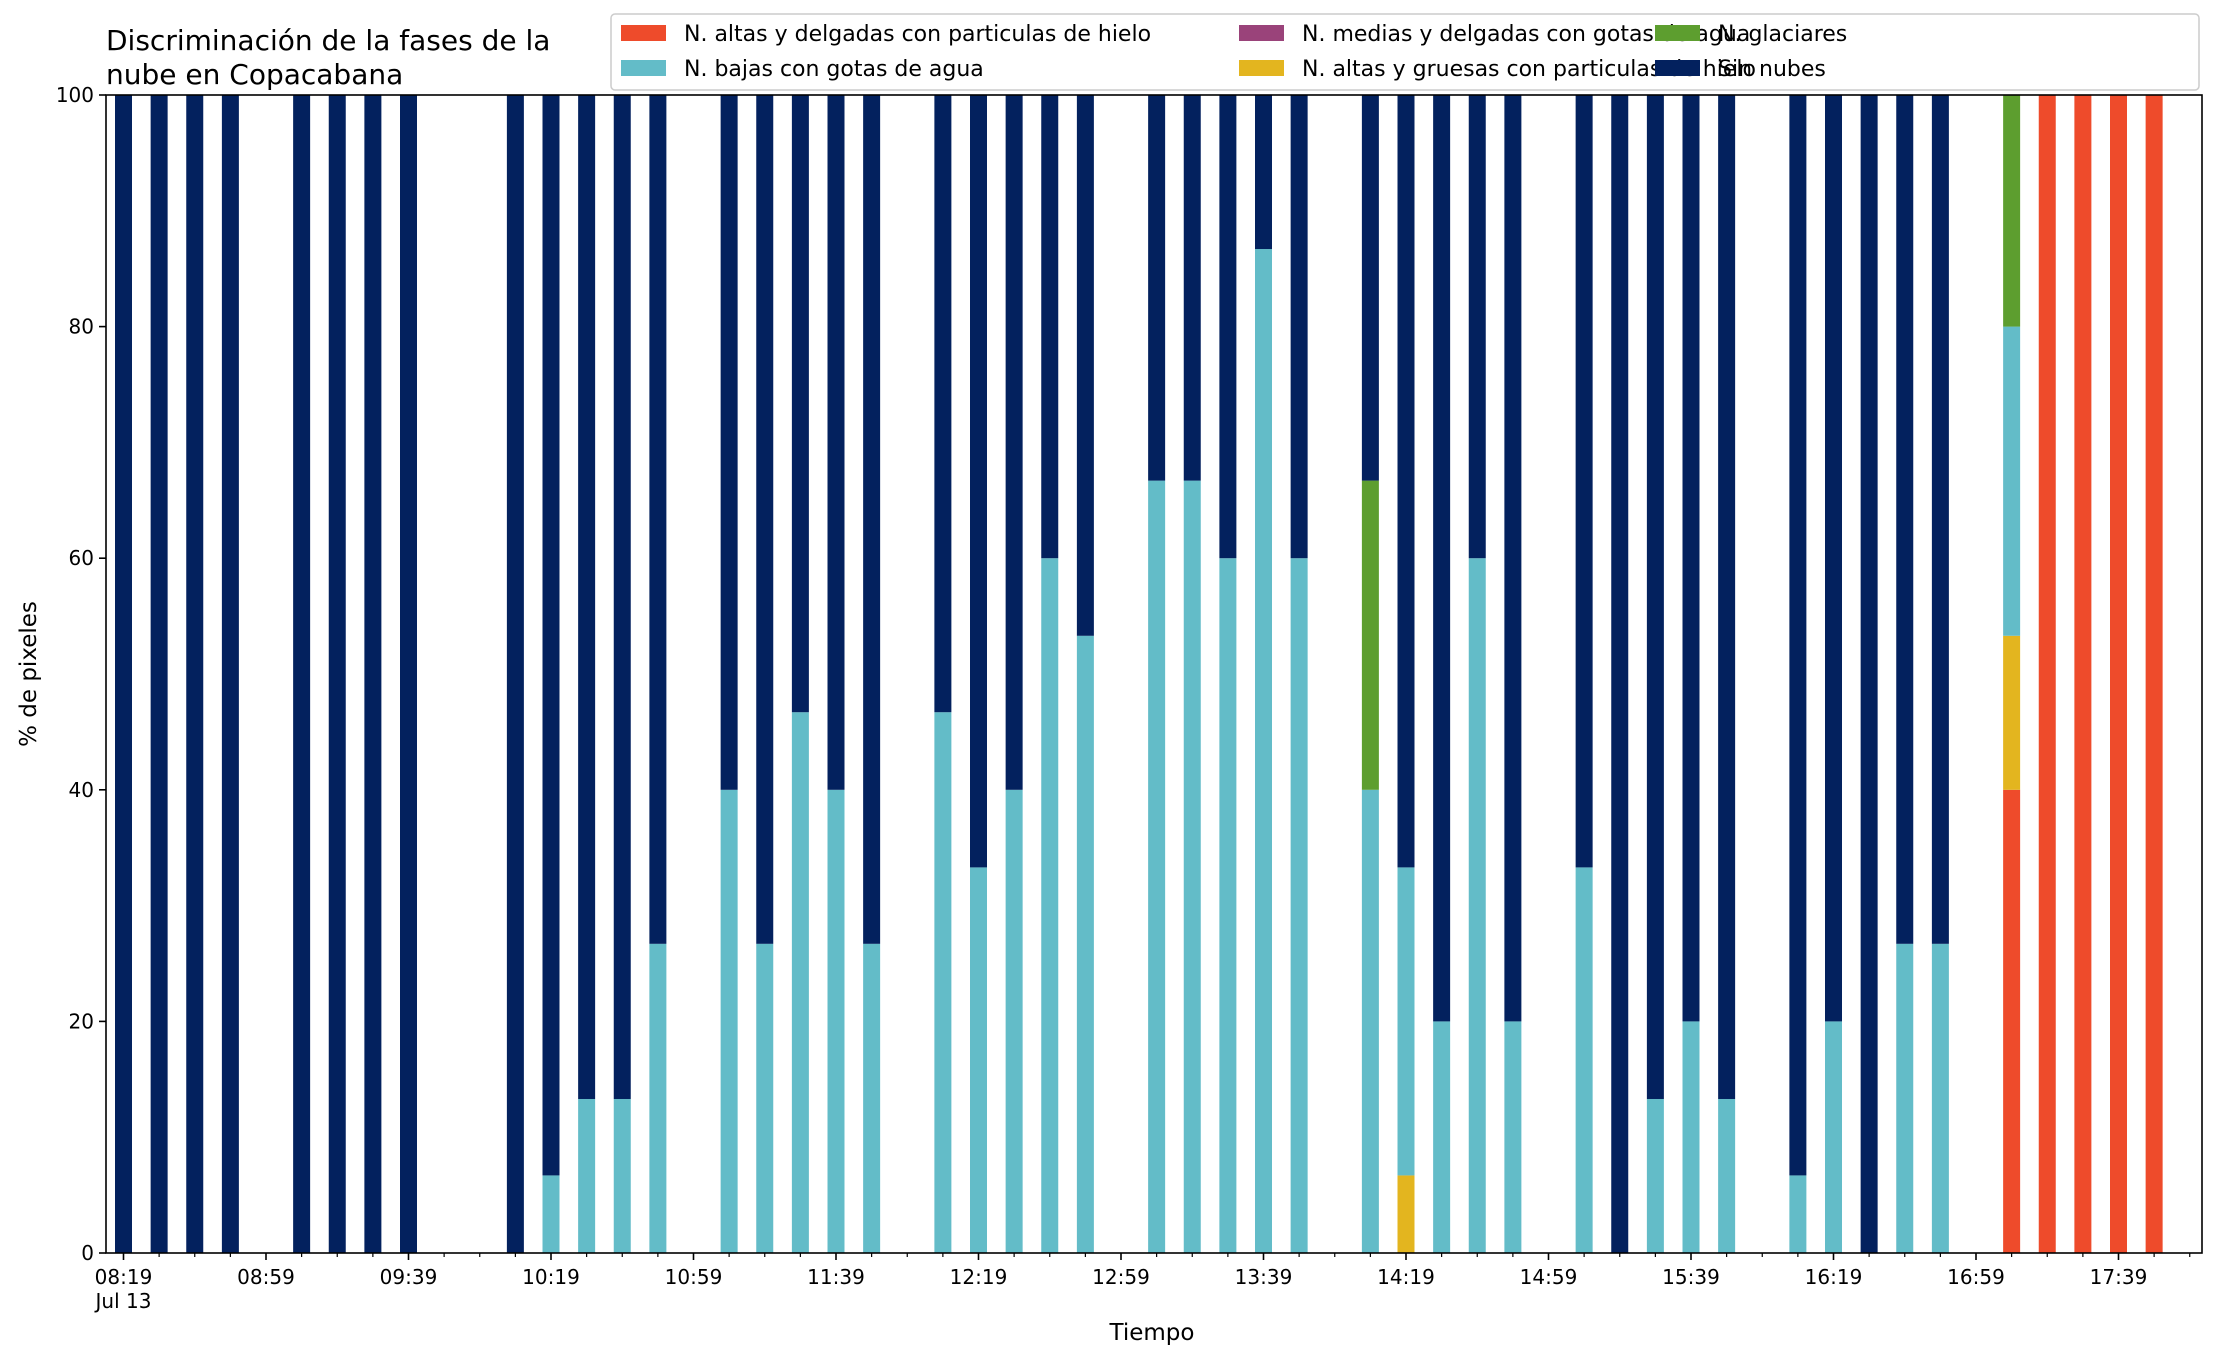 The image size is (2216, 1355). What do you see at coordinates (551, 1277) in the screenshot?
I see `x-tick-label: 10:19` at bounding box center [551, 1277].